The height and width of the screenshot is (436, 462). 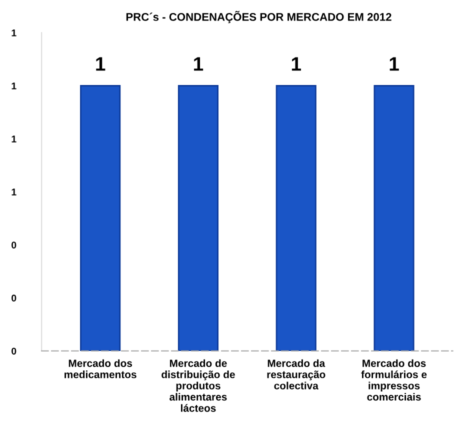 I want to click on x-tick-label: Mercado de distribuição de produtos alimentares lácteos, so click(x=198, y=385).